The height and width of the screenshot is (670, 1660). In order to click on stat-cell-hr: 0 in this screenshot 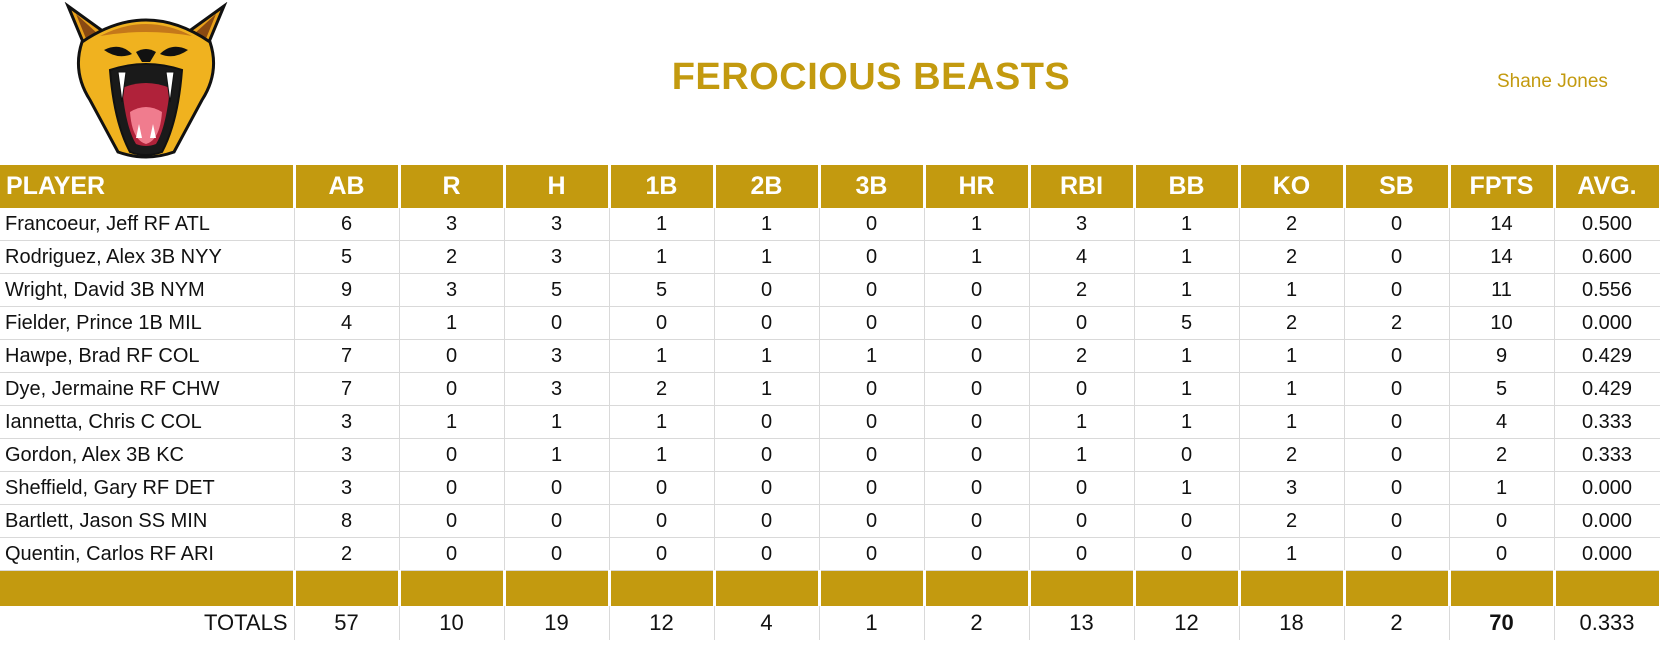, I will do `click(977, 554)`.